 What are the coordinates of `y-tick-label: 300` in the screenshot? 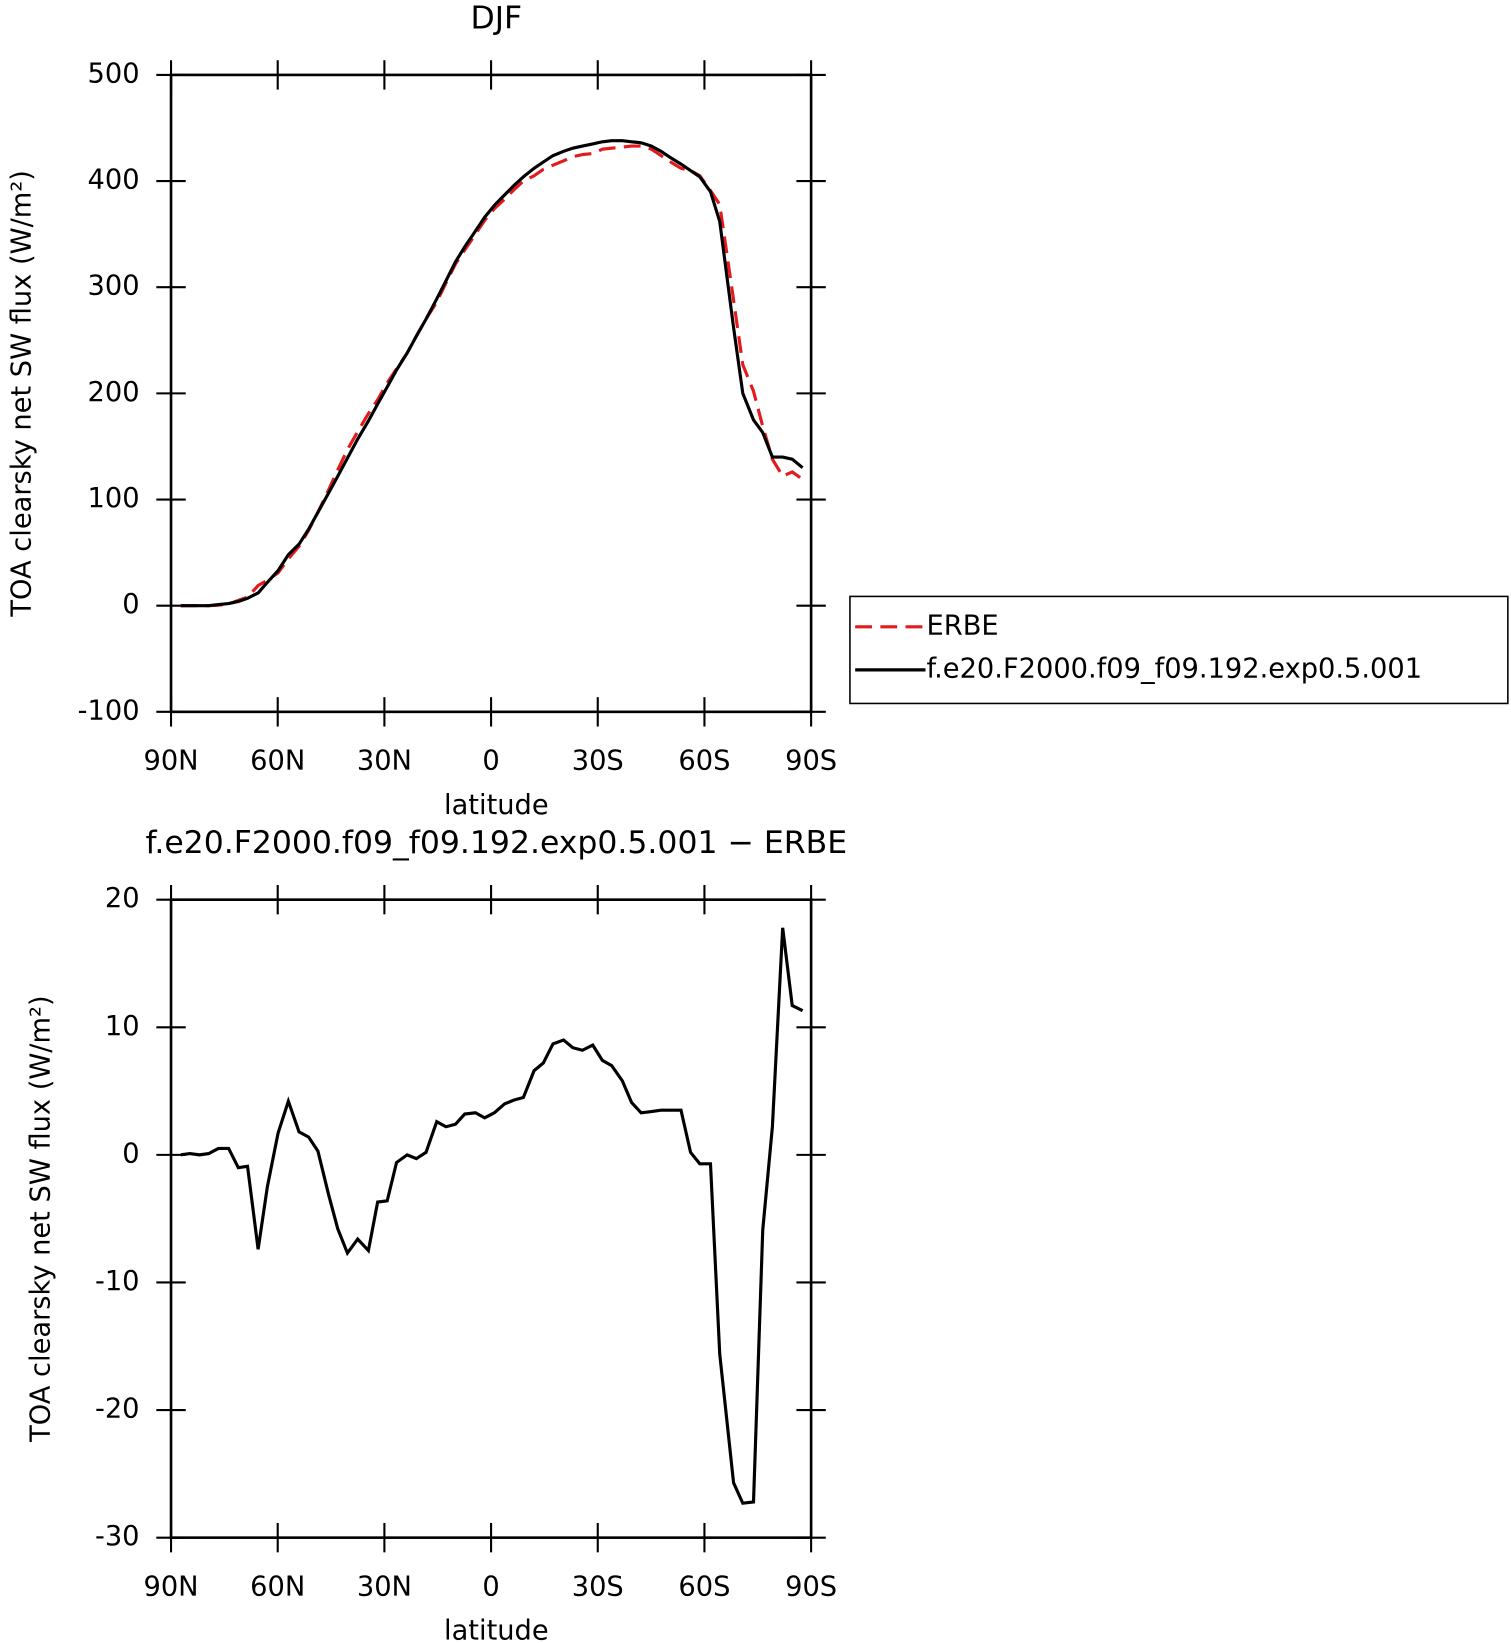 It's located at (114, 286).